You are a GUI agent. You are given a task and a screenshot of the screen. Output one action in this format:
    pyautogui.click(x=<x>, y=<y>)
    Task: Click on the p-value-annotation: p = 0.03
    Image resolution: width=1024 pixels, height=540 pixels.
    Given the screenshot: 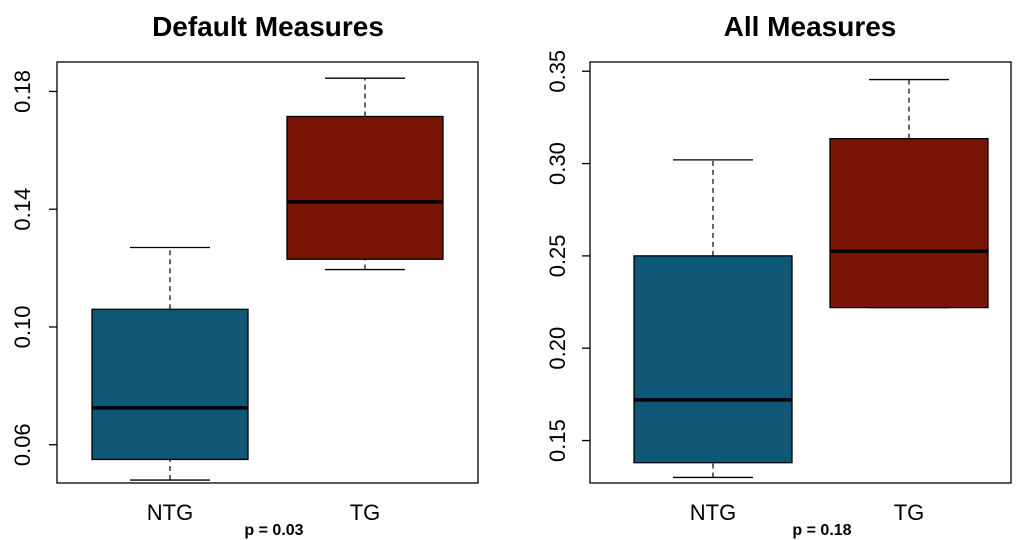 What is the action you would take?
    pyautogui.click(x=273, y=530)
    